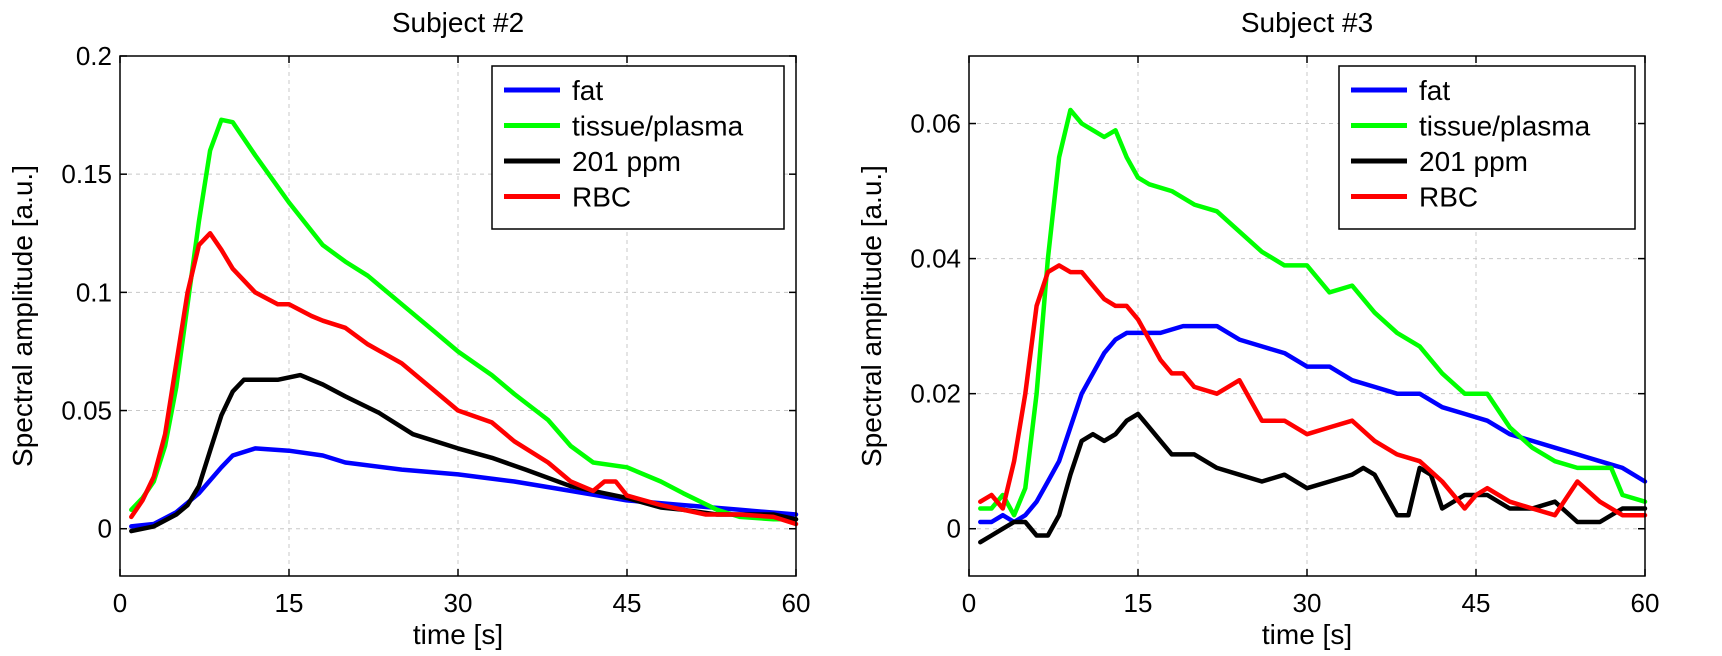  Describe the element at coordinates (1307, 22) in the screenshot. I see `chart-title: Subject #3` at that location.